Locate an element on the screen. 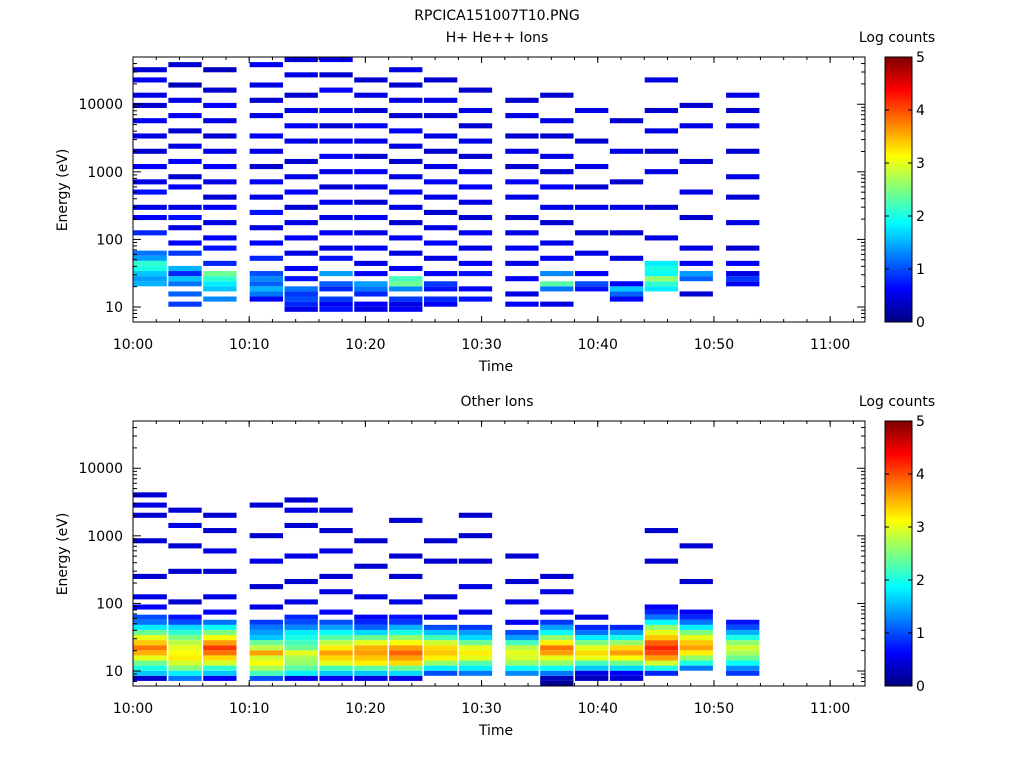 This screenshot has height=768, width=1024. x-axis-label: Time is located at coordinates (495, 367).